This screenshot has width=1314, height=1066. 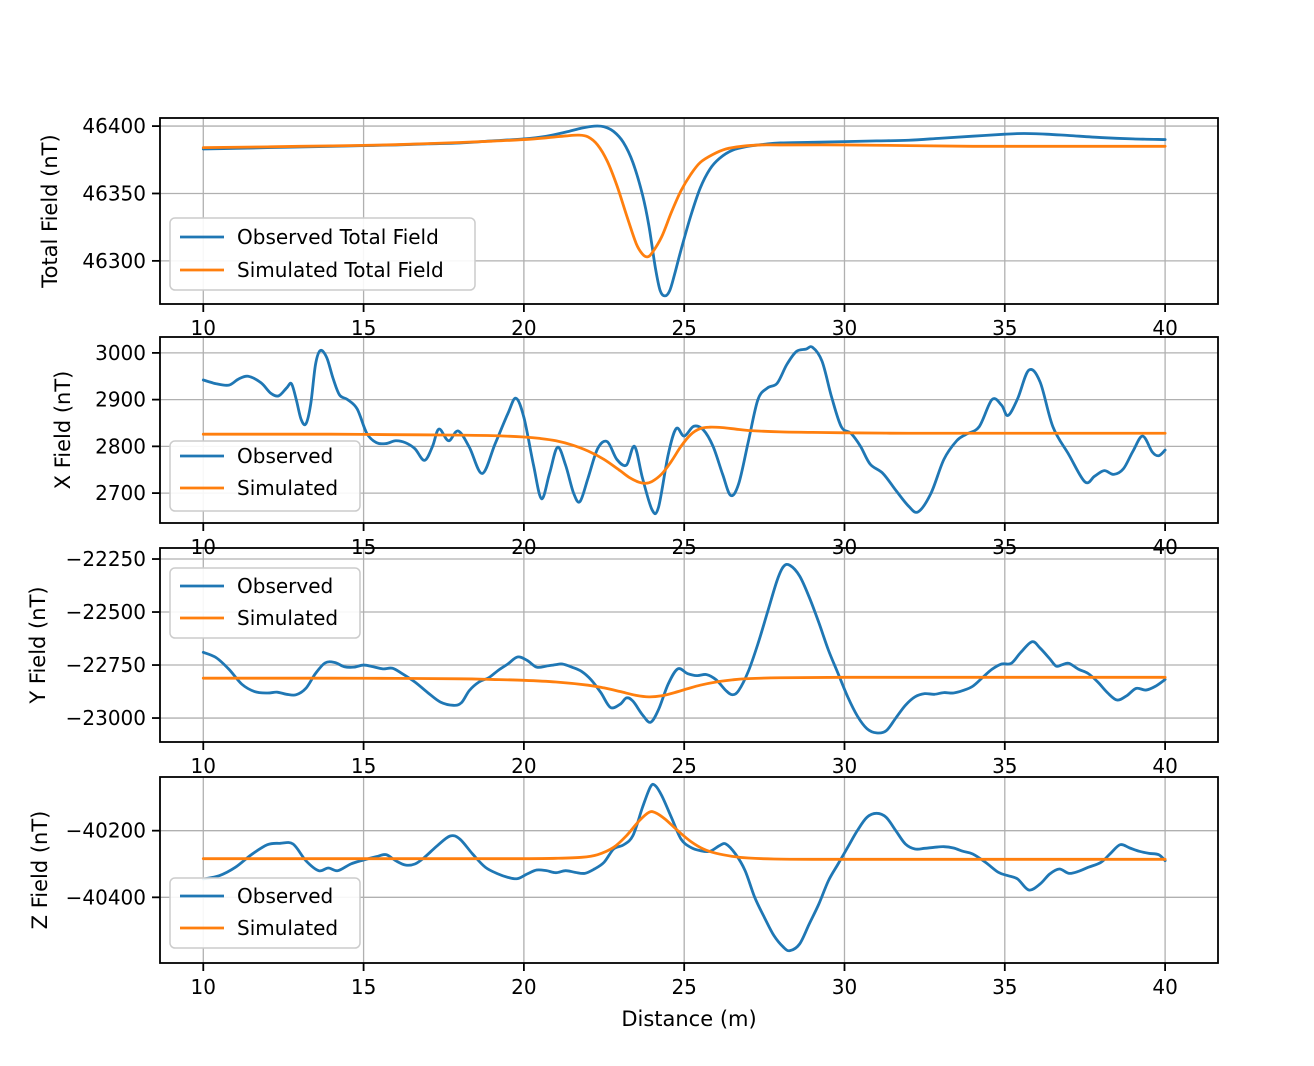 I want to click on y-tick-label: −23000, so click(x=106, y=718).